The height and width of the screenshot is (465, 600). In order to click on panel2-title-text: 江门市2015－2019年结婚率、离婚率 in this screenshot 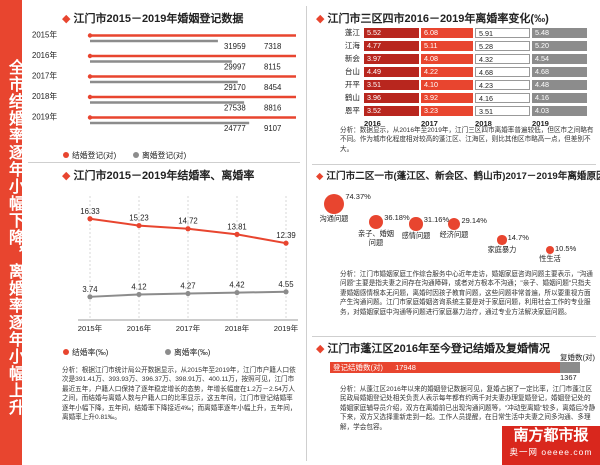, I will do `click(164, 176)`.